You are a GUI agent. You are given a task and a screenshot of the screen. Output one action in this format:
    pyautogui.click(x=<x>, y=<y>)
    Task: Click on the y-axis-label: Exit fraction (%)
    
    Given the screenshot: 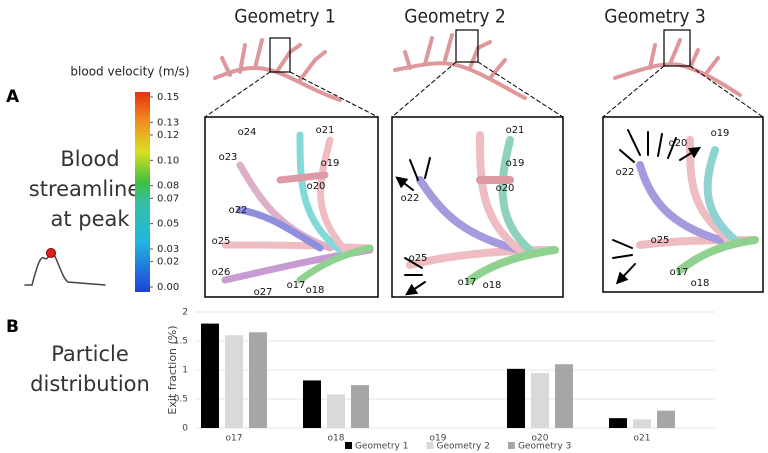 What is the action you would take?
    pyautogui.click(x=172, y=369)
    